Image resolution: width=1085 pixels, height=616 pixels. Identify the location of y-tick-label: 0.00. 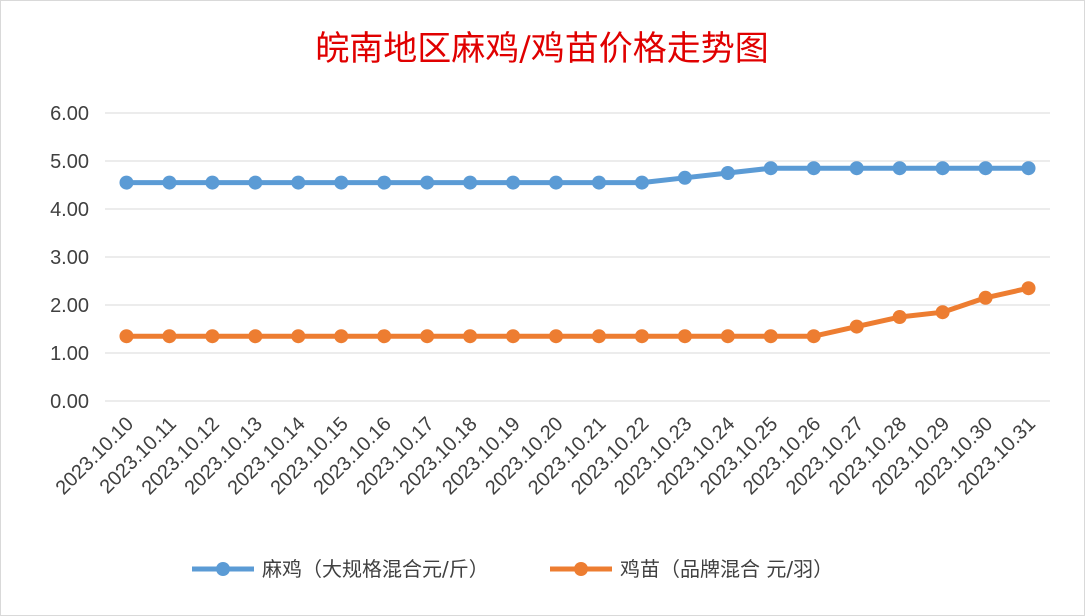
(69, 402).